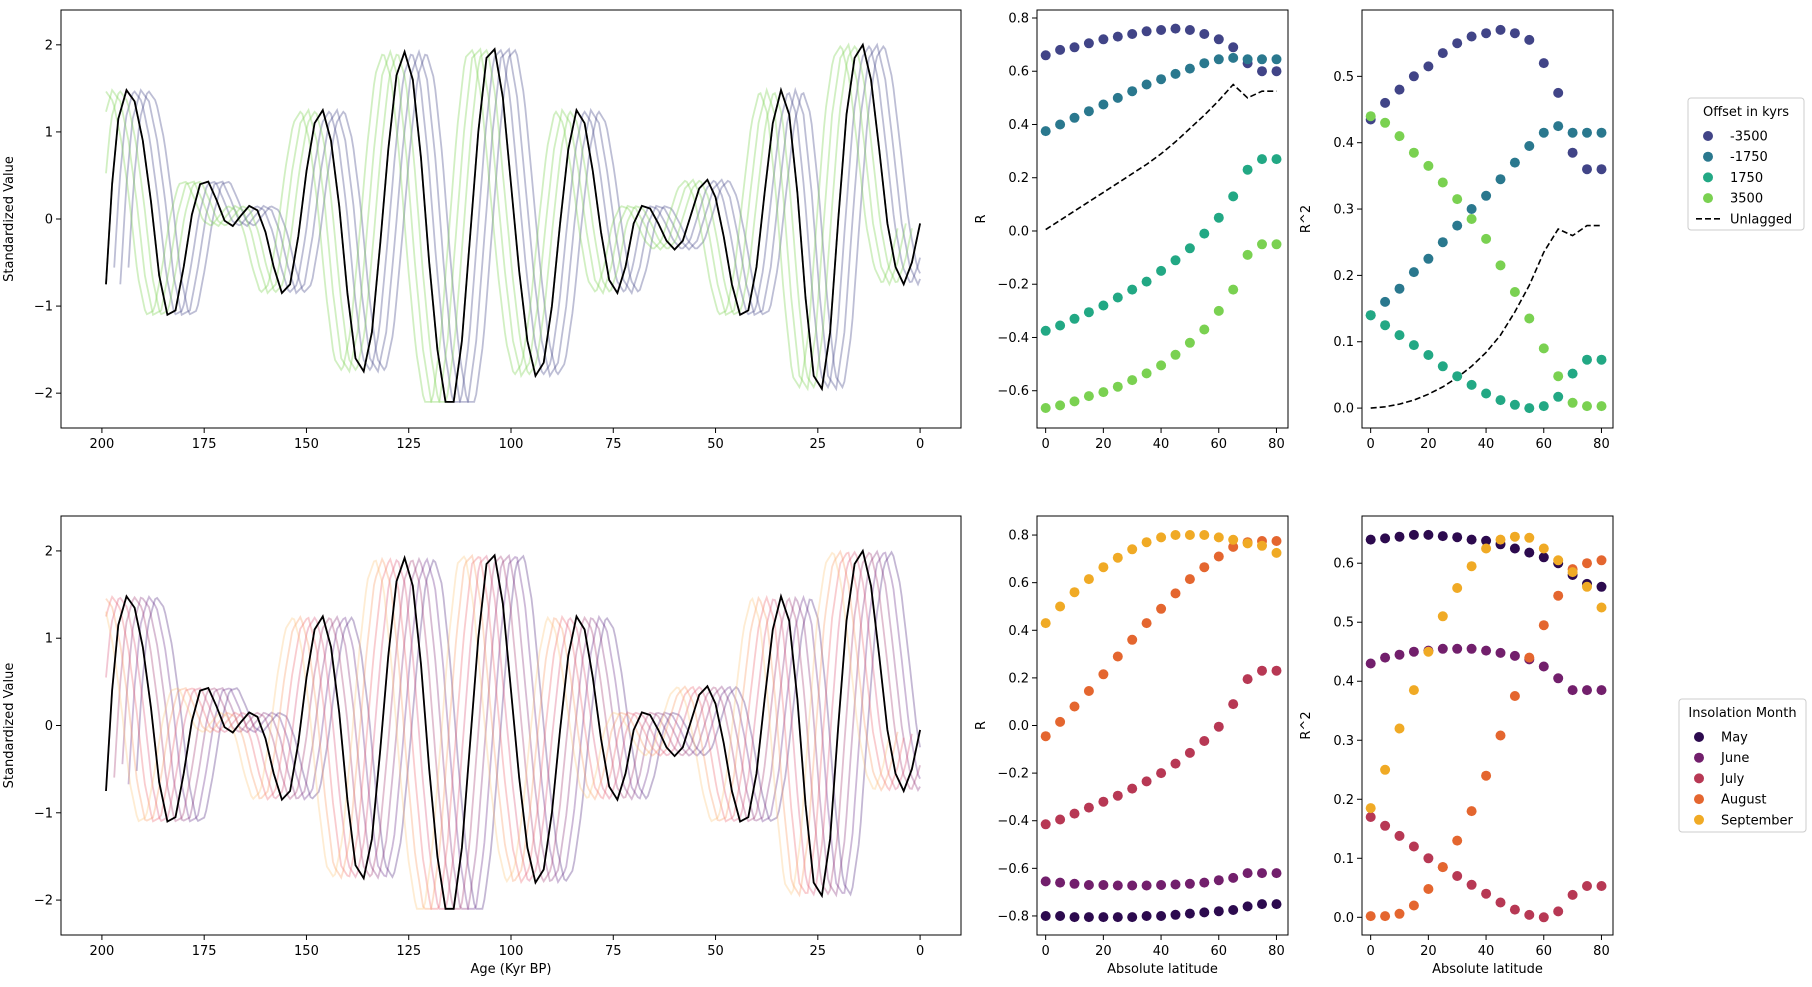  I want to click on panel-R_top: 0 20 40 60 80 −0.6 −0.4 −0.2 0.0 0.2 0.4 0.6 0.8 R, so click(1131, 230).